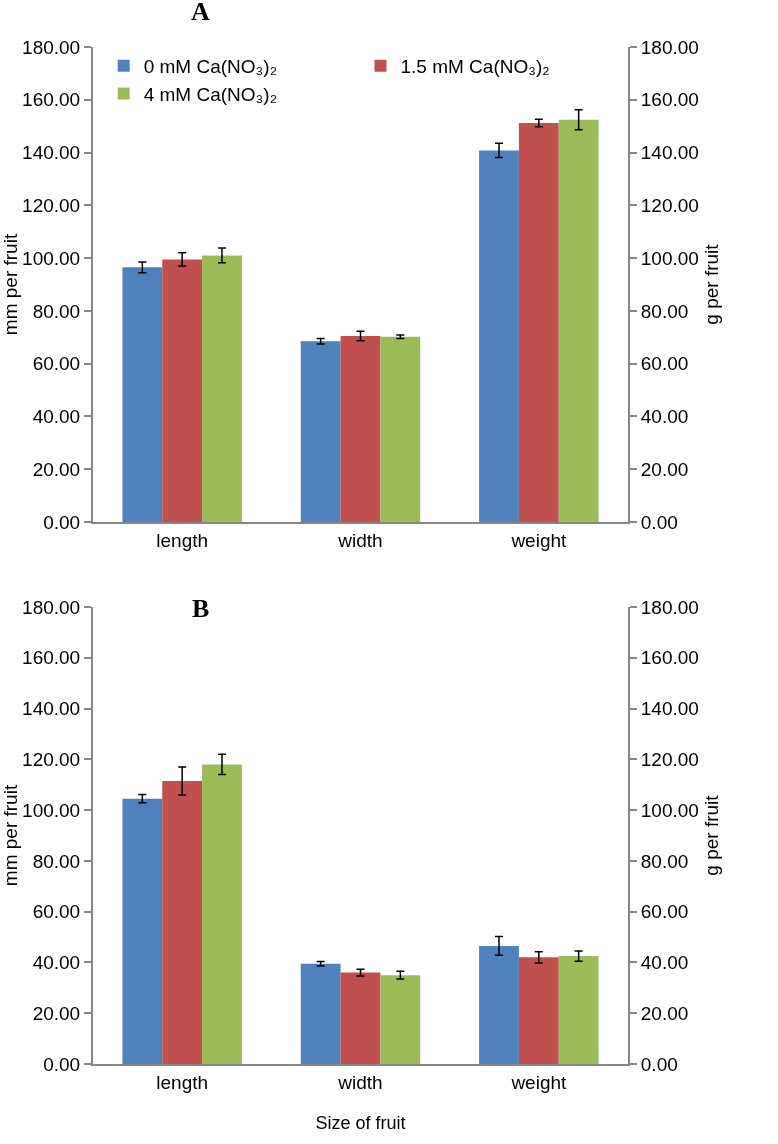 The image size is (778, 1144). Describe the element at coordinates (201, 608) in the screenshot. I see `chart-title: B` at that location.